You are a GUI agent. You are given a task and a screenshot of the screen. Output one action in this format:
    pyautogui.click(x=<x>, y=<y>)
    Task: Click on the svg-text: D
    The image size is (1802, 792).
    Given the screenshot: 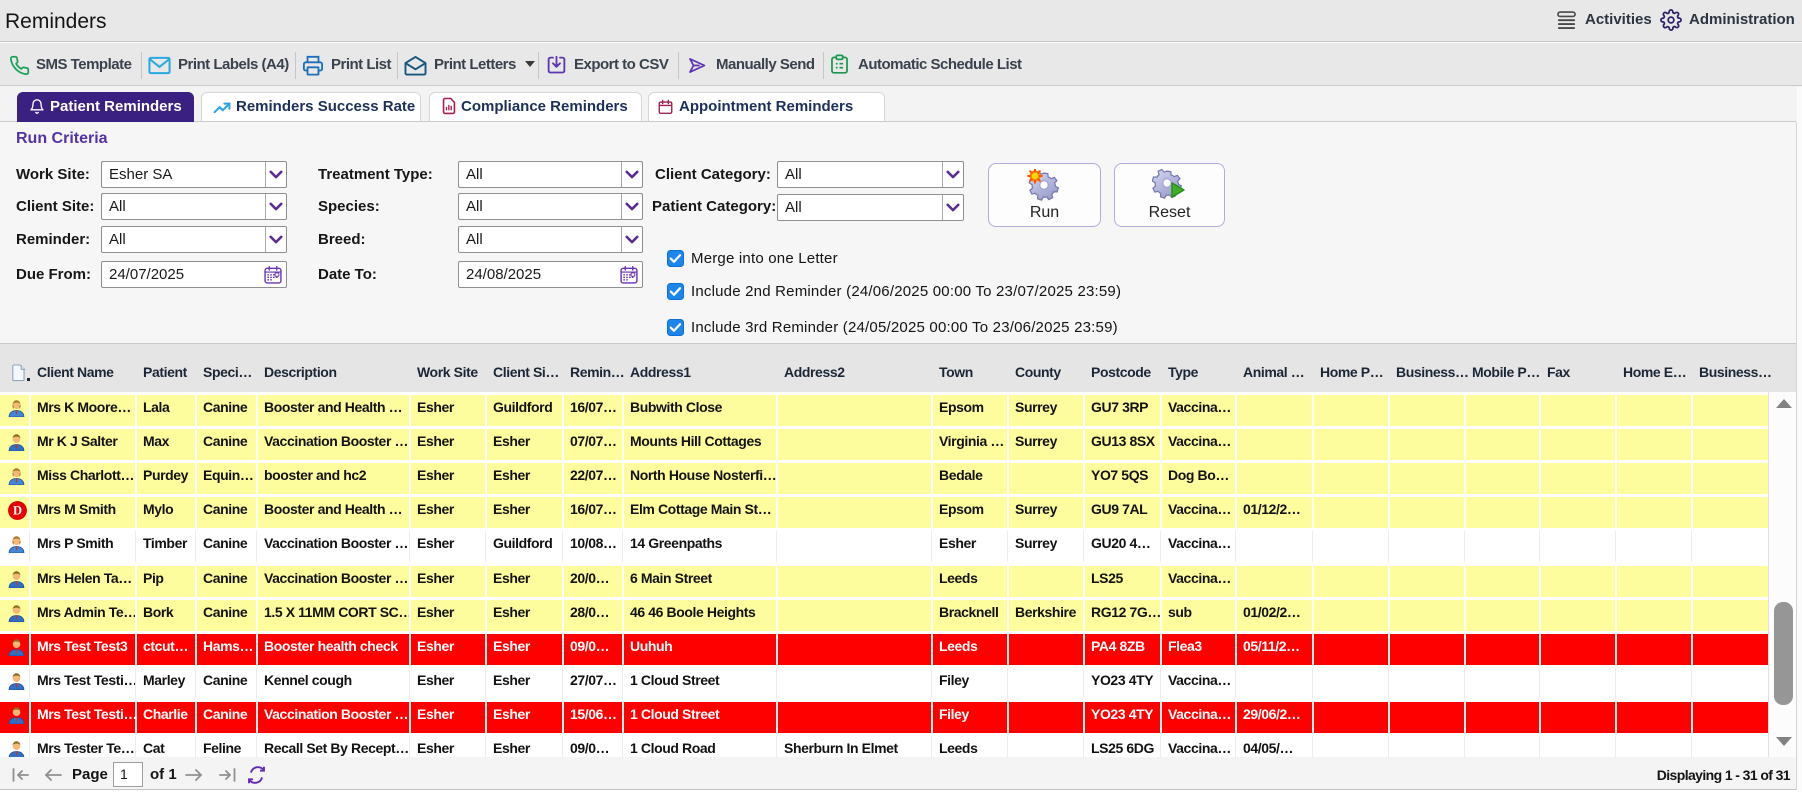 What is the action you would take?
    pyautogui.click(x=17, y=511)
    